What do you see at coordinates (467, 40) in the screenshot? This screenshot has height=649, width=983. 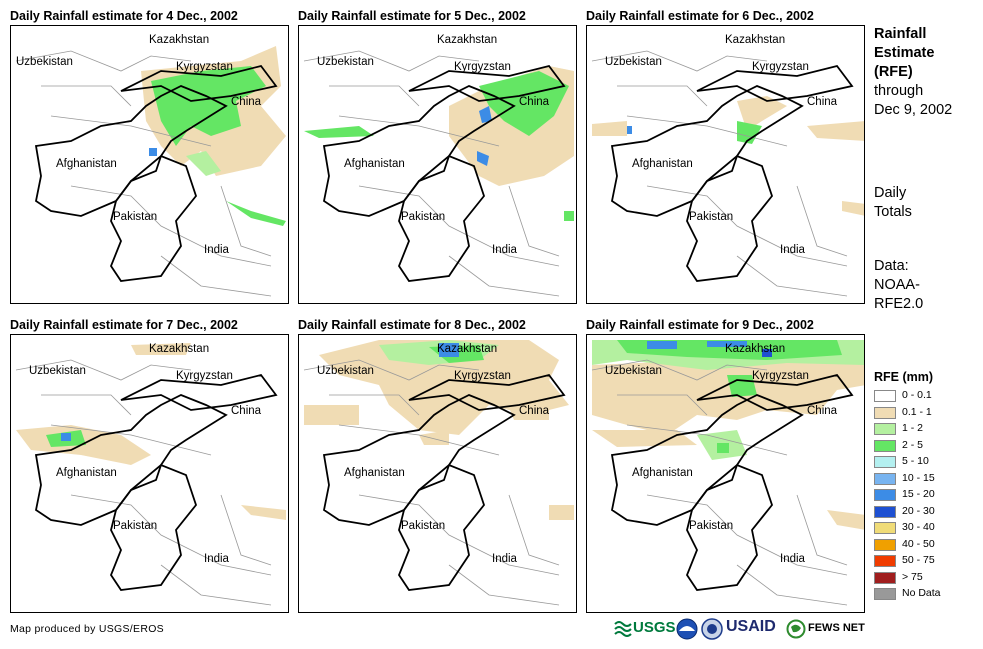 I see `label-kazakhstan-2: Kazakhstan` at bounding box center [467, 40].